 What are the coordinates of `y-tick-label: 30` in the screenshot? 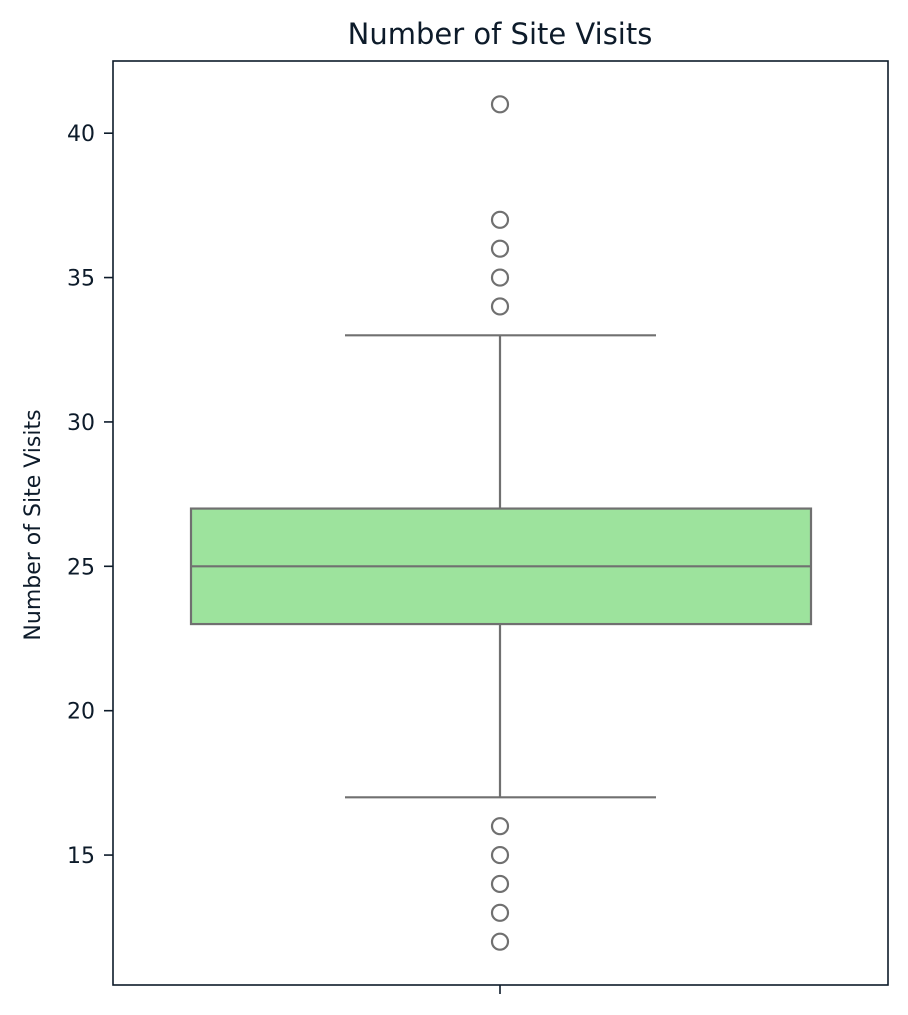 It's located at (81, 423).